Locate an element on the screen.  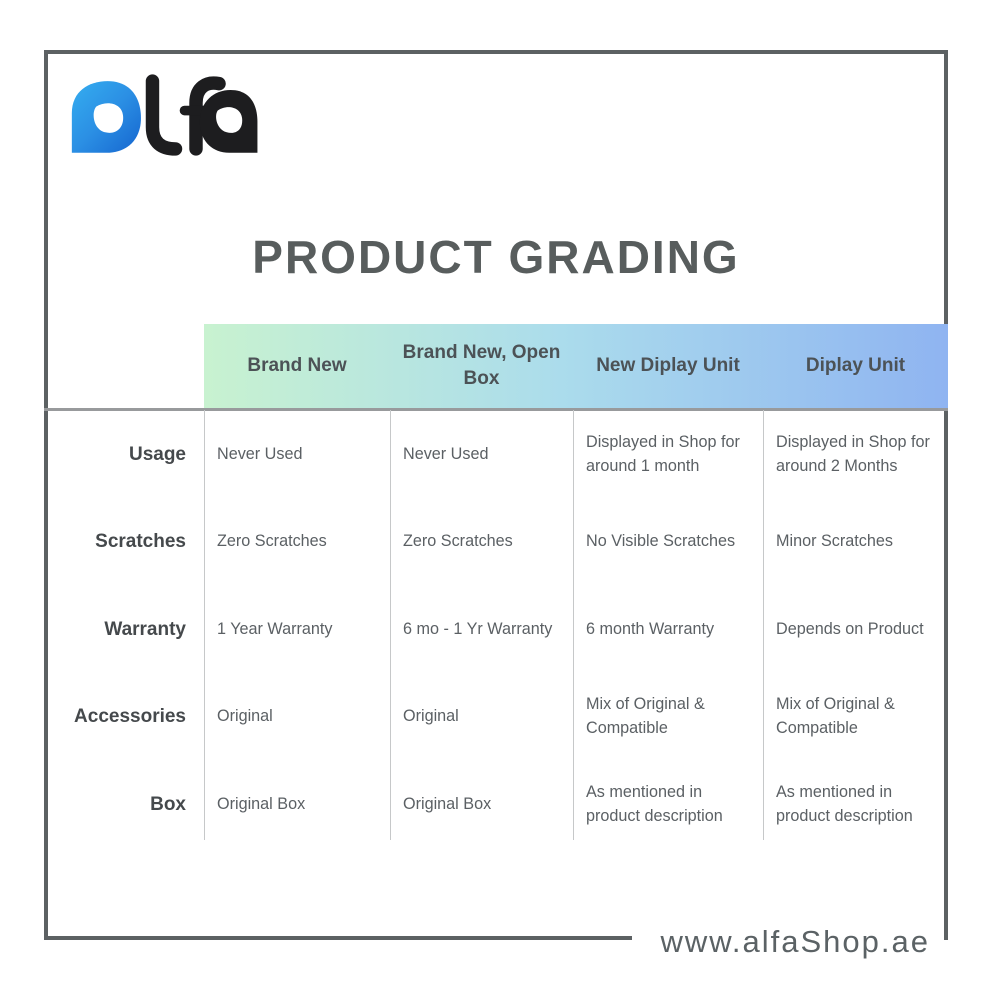
website-url: www.alfaShop.ae is located at coordinates (789, 942).